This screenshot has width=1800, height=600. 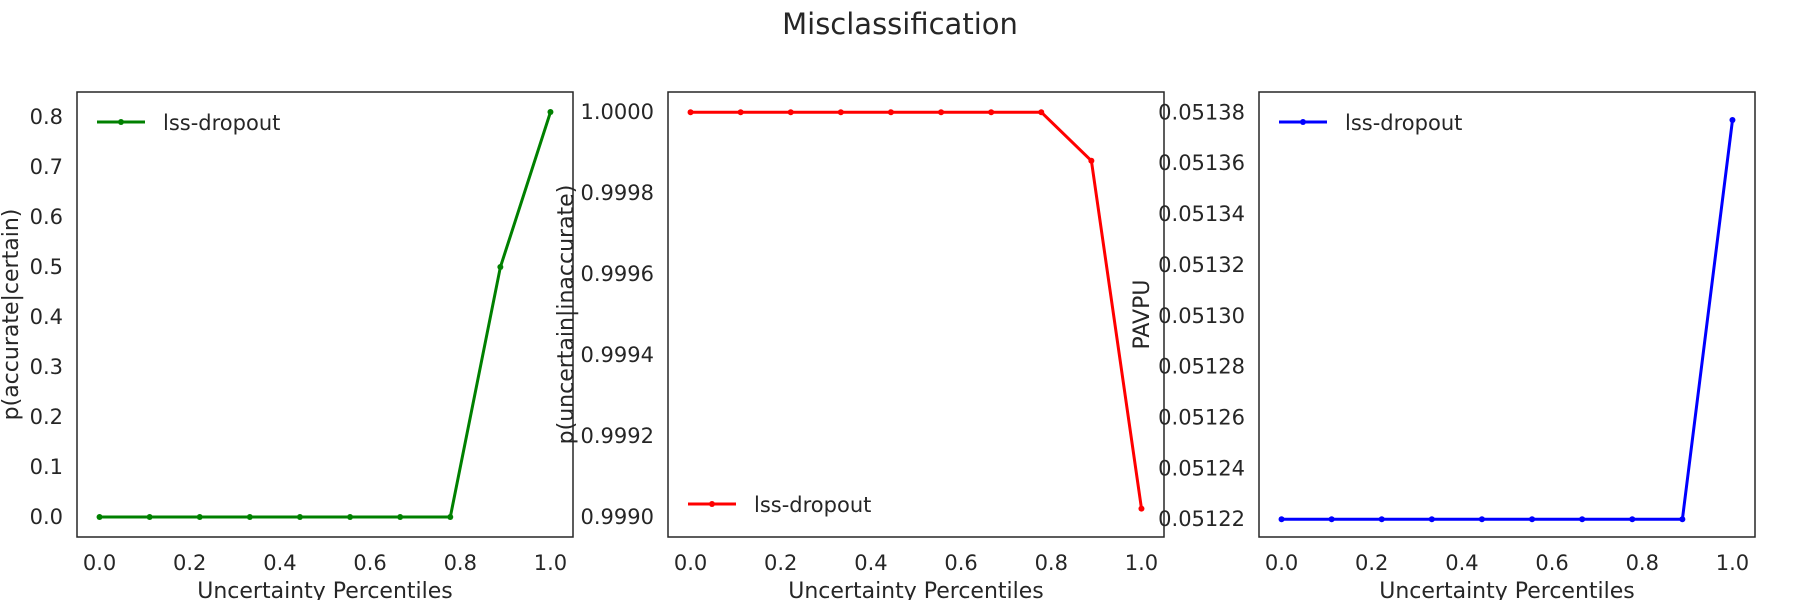 What do you see at coordinates (46, 267) in the screenshot?
I see `y-tick-label: 0.5` at bounding box center [46, 267].